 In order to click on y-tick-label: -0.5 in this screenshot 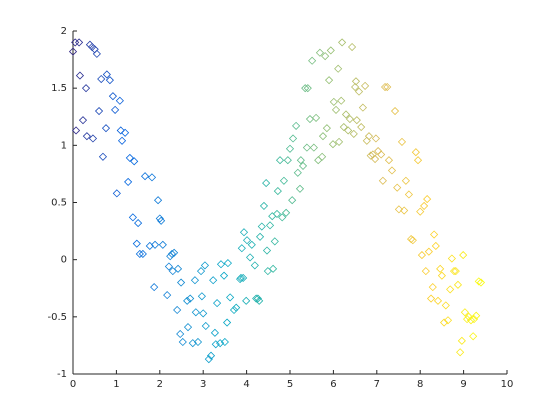, I will do `click(57, 317)`.